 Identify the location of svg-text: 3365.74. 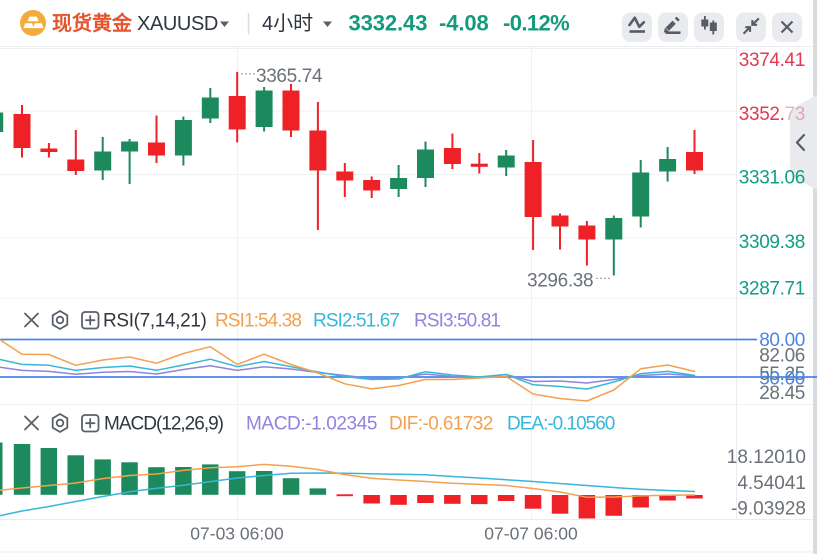
(289, 76).